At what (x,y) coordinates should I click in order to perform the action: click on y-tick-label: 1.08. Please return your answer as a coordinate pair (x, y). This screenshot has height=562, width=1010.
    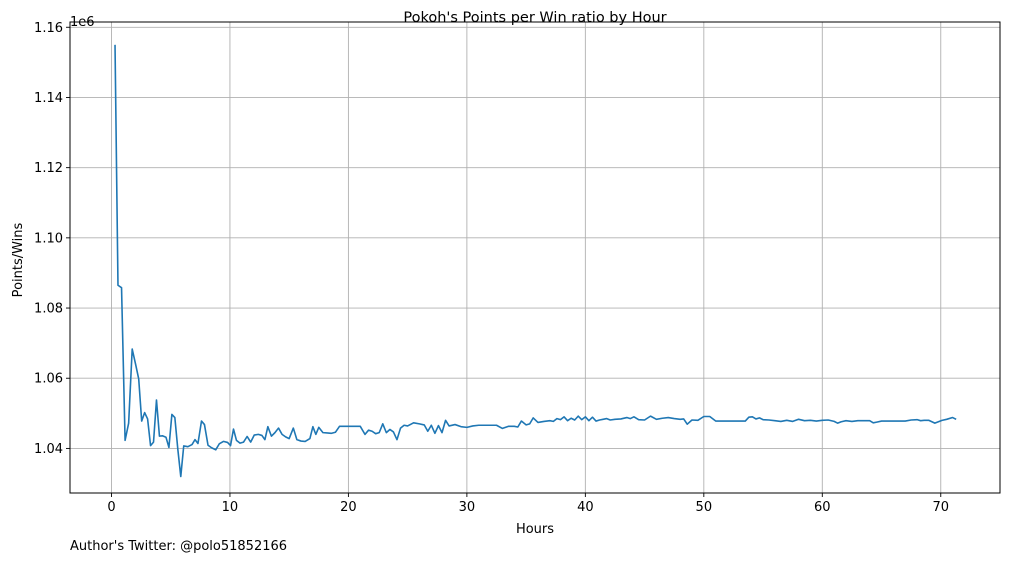
    Looking at the image, I should click on (48, 309).